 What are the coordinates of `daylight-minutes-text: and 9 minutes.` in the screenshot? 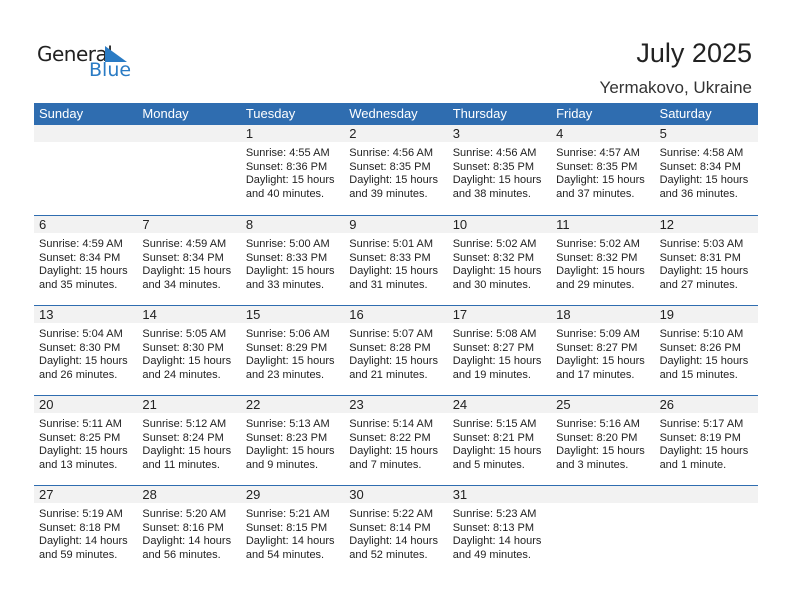 It's located at (281, 464).